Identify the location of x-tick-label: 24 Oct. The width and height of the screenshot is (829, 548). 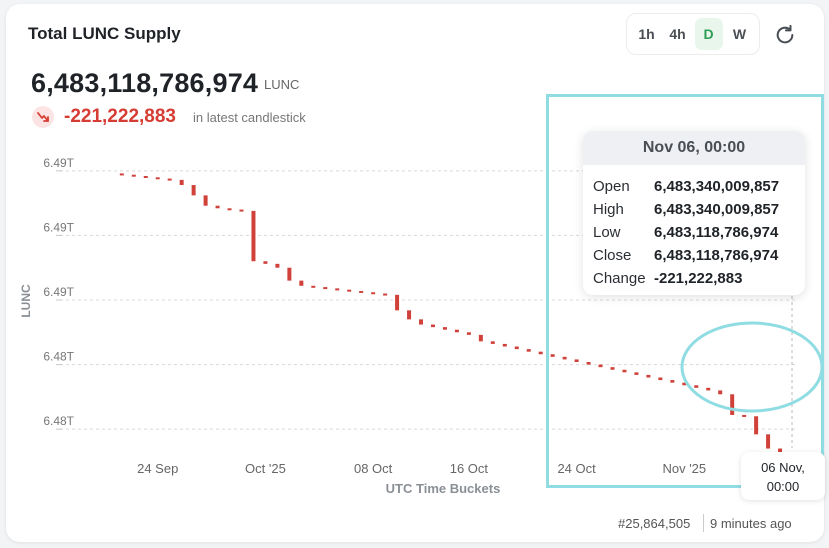
(576, 468).